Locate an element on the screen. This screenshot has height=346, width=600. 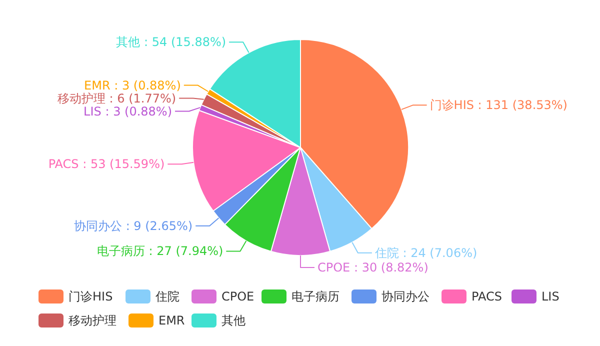
legend-label: 其他 is located at coordinates (234, 321).